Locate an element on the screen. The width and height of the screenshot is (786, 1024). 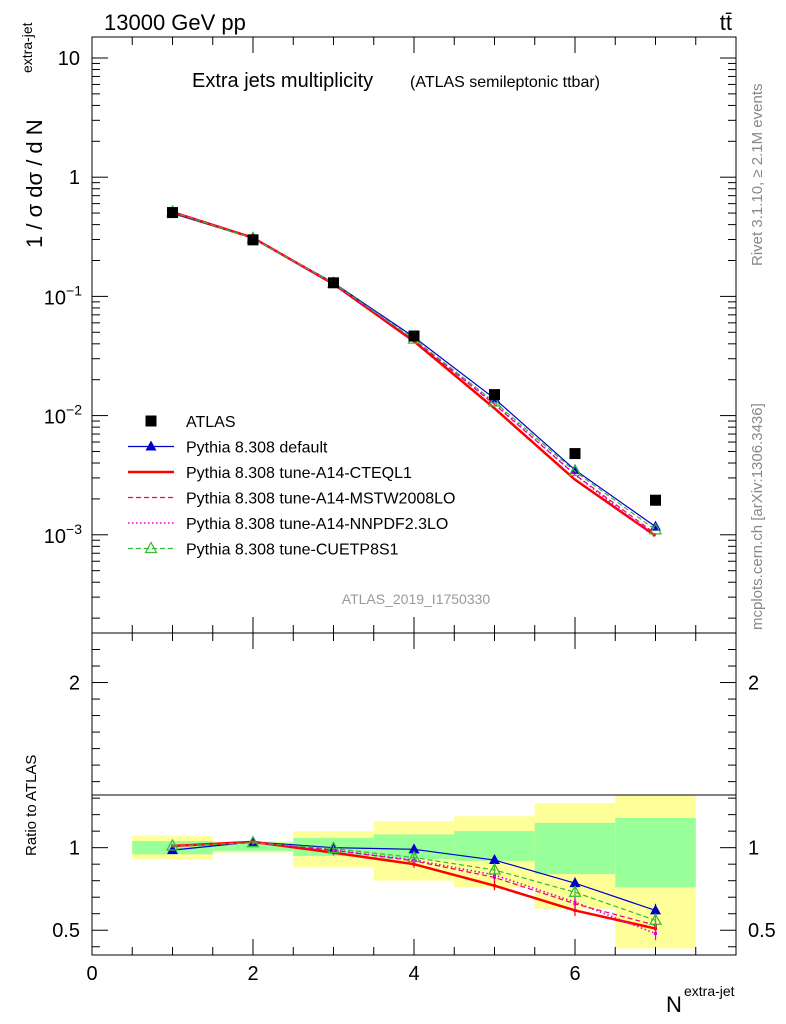
y-tick-label: 10⁻³ is located at coordinates (63, 534).